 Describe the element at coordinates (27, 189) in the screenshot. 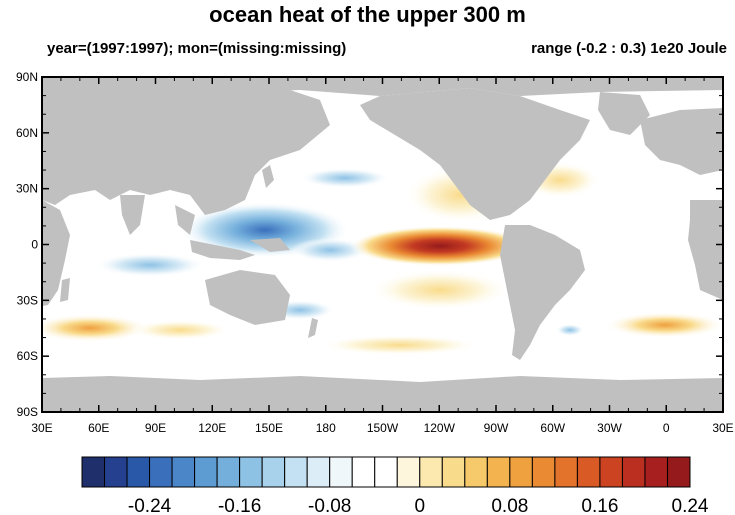

I see `lat-label: 30N` at that location.